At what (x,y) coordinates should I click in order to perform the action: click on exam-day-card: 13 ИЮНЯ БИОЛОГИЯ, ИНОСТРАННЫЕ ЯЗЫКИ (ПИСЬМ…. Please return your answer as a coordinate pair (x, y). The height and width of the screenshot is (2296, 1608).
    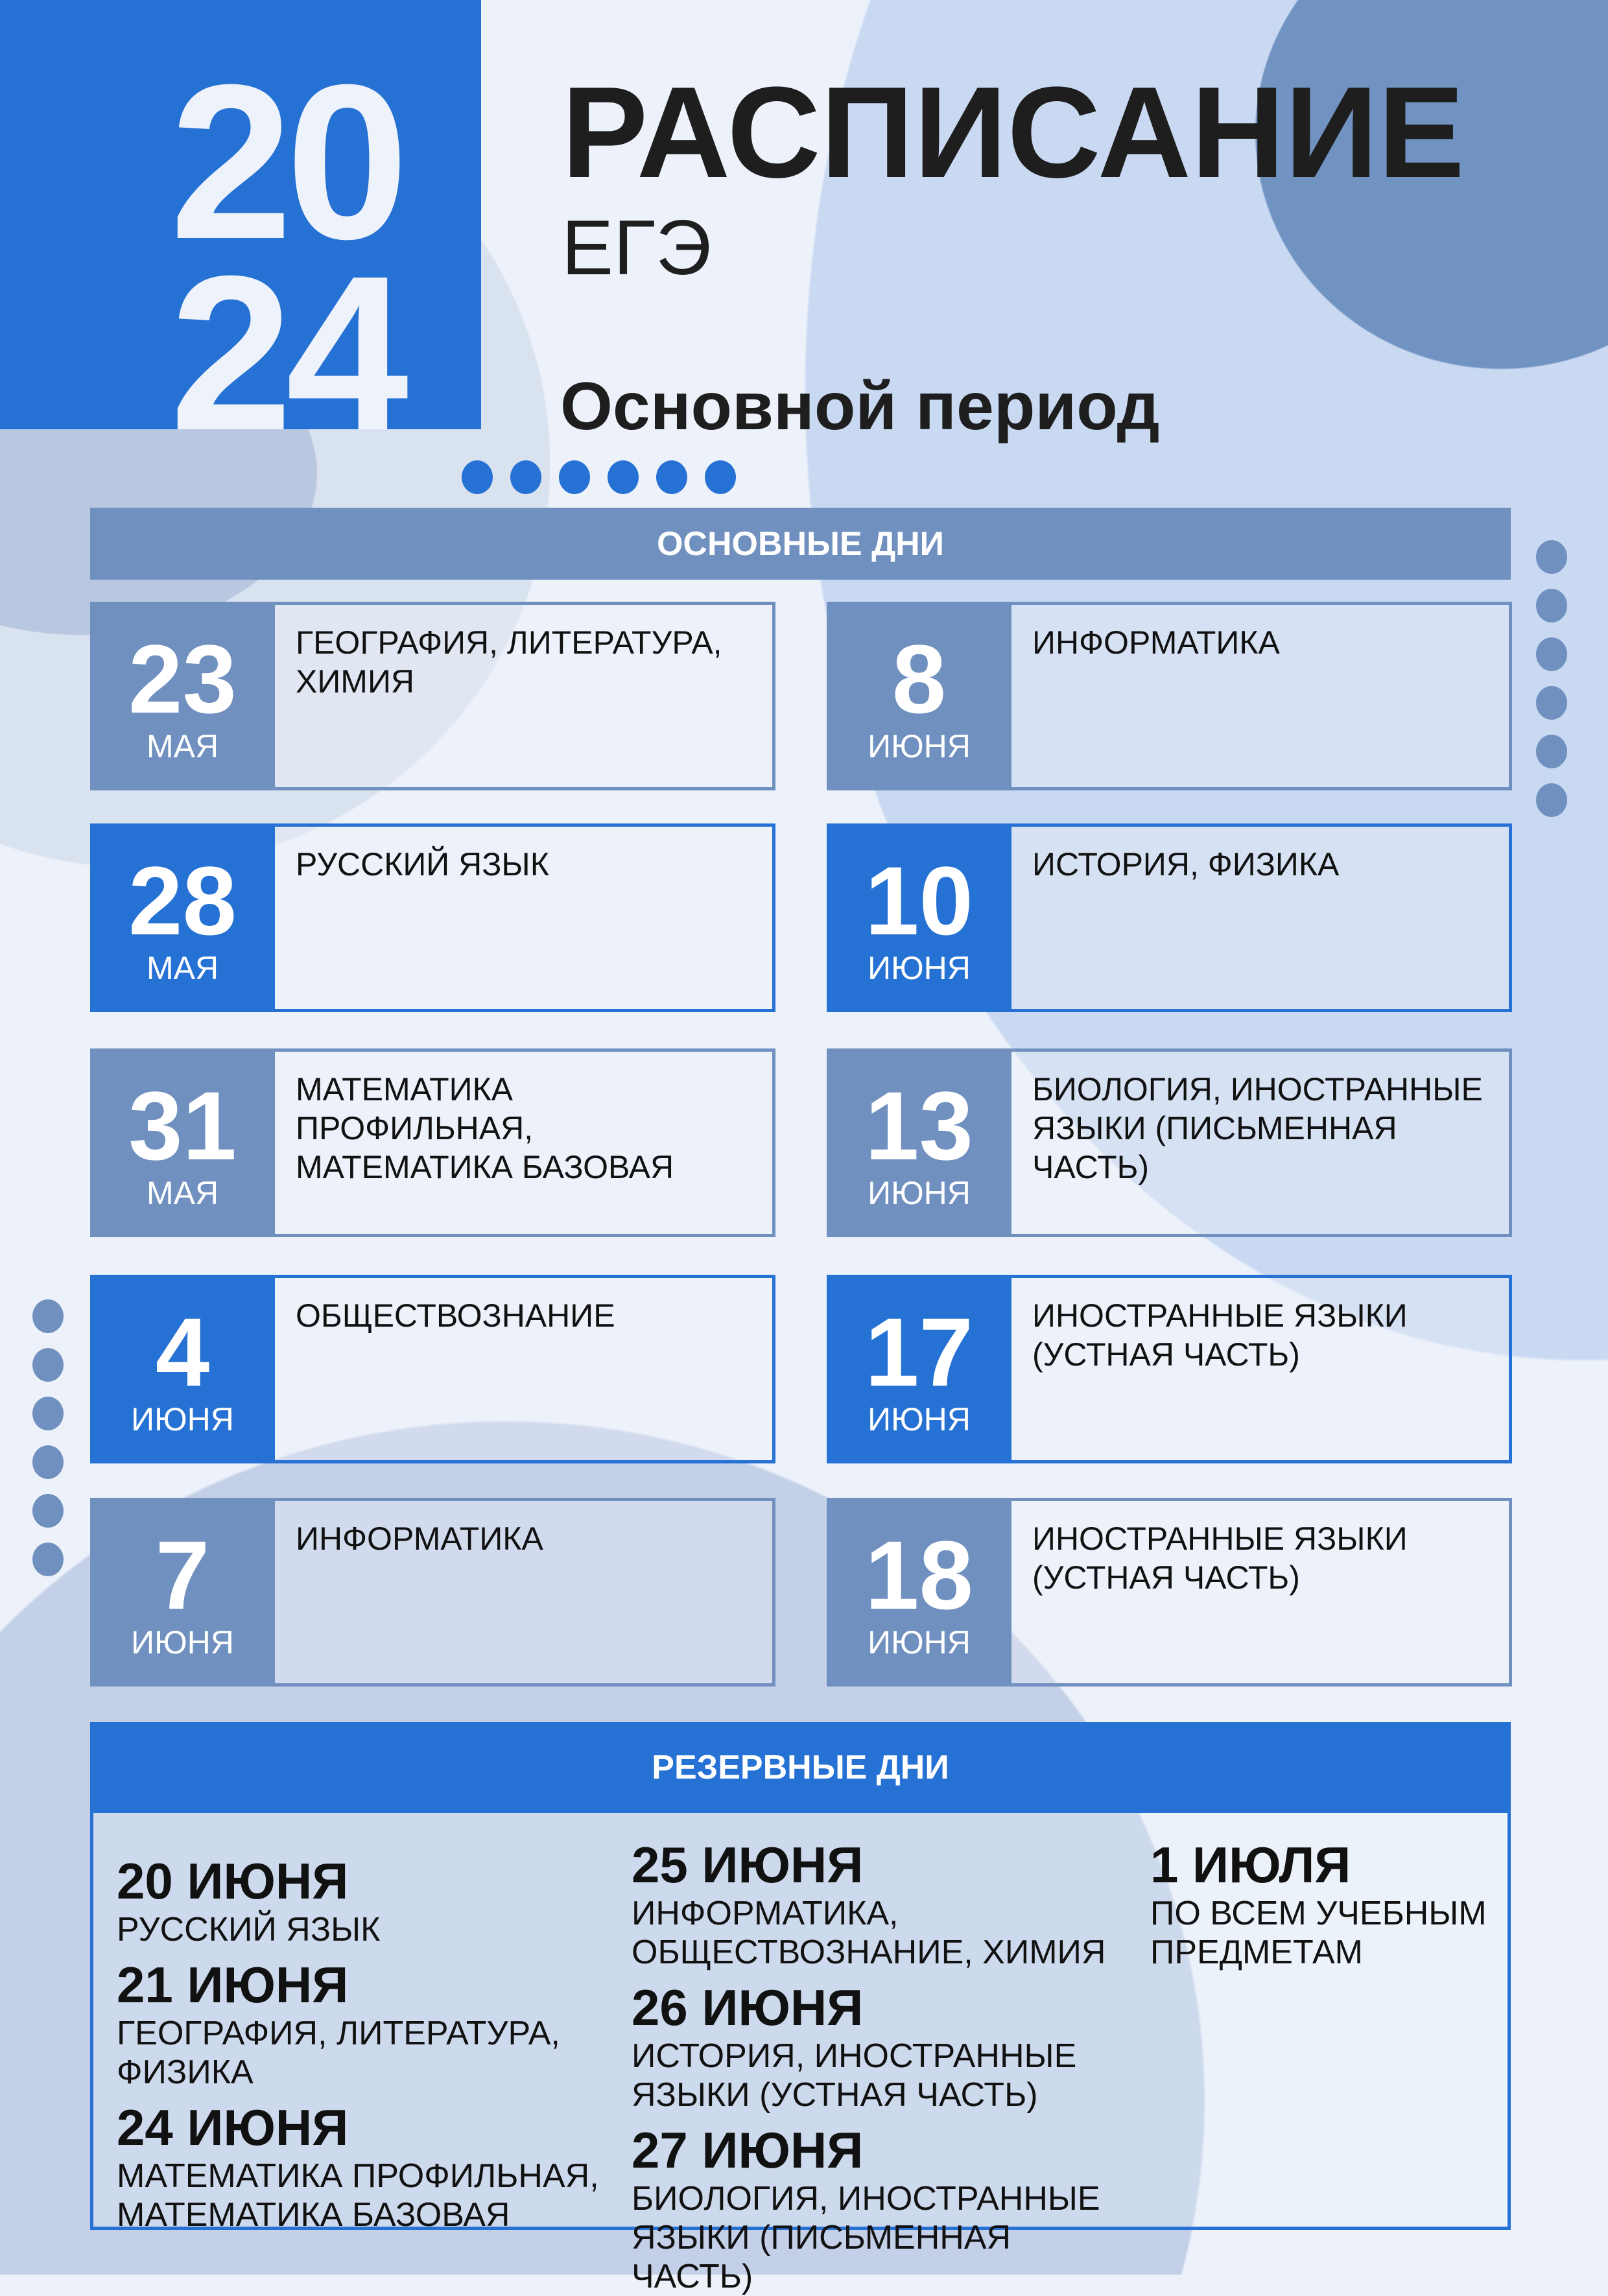
    Looking at the image, I should click on (1170, 1142).